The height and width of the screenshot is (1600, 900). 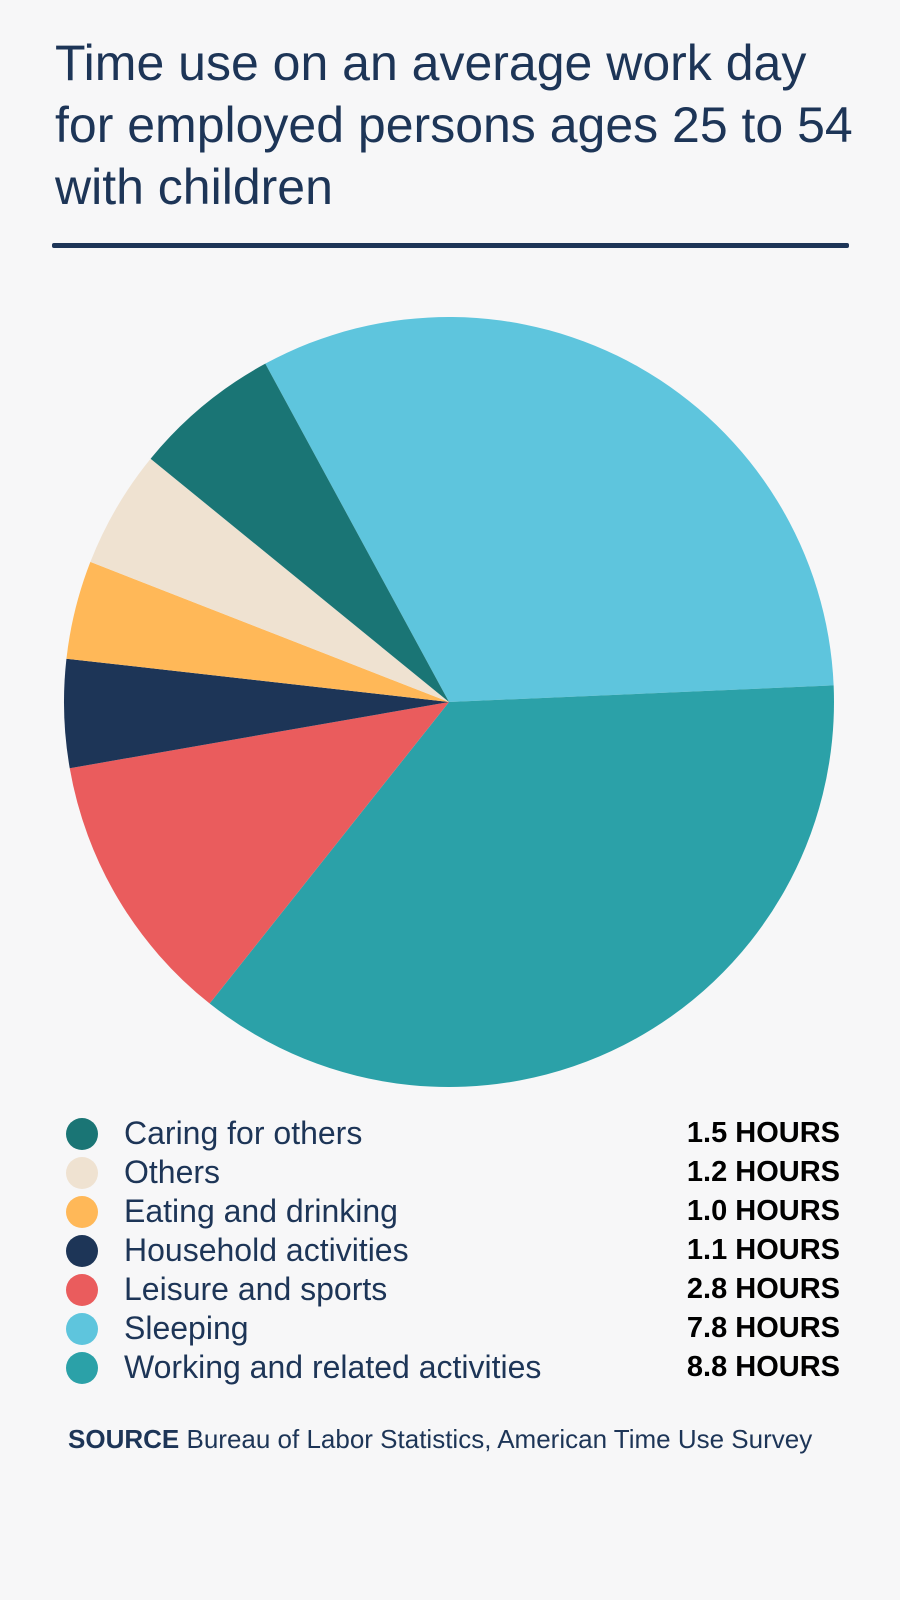 I want to click on pie-slice-caring-for-others, so click(x=299, y=532).